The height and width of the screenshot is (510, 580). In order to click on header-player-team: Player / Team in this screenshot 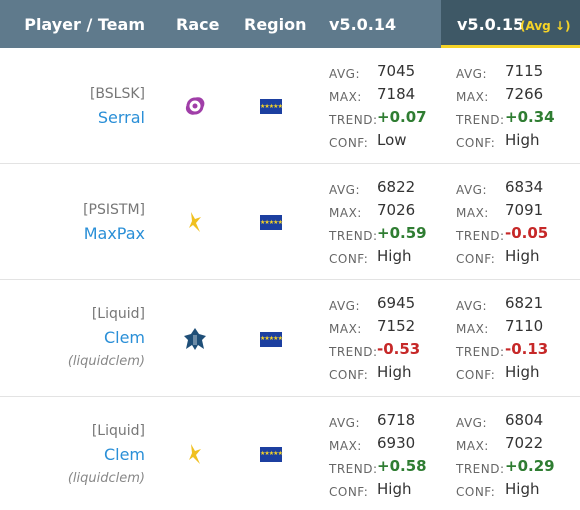, I will do `click(84, 24)`.